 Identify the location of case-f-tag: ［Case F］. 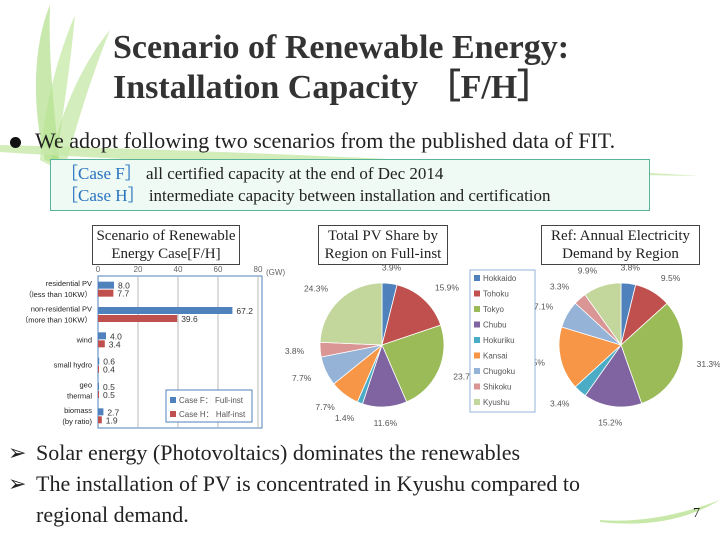
(101, 173).